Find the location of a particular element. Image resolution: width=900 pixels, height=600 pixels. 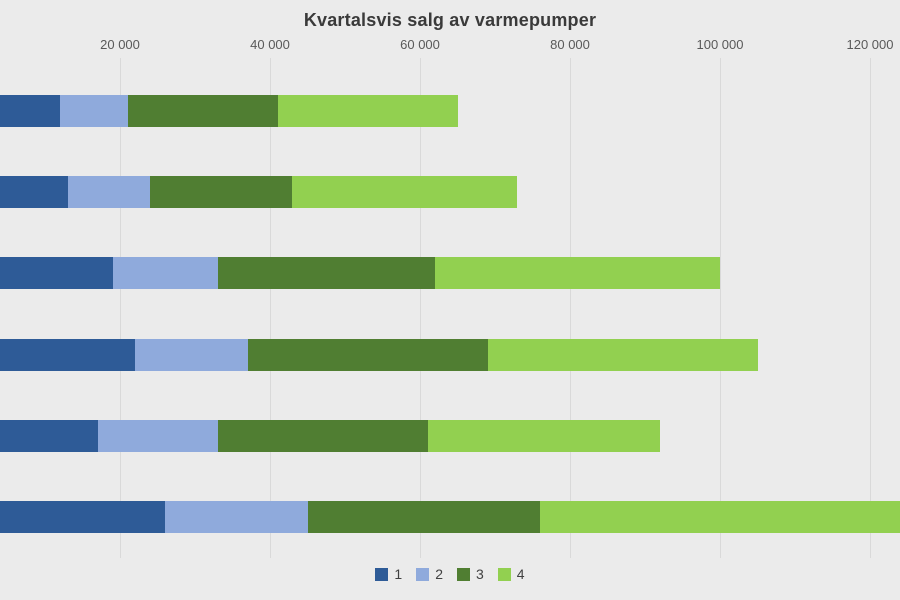

legend-item: 2 is located at coordinates (429, 574).